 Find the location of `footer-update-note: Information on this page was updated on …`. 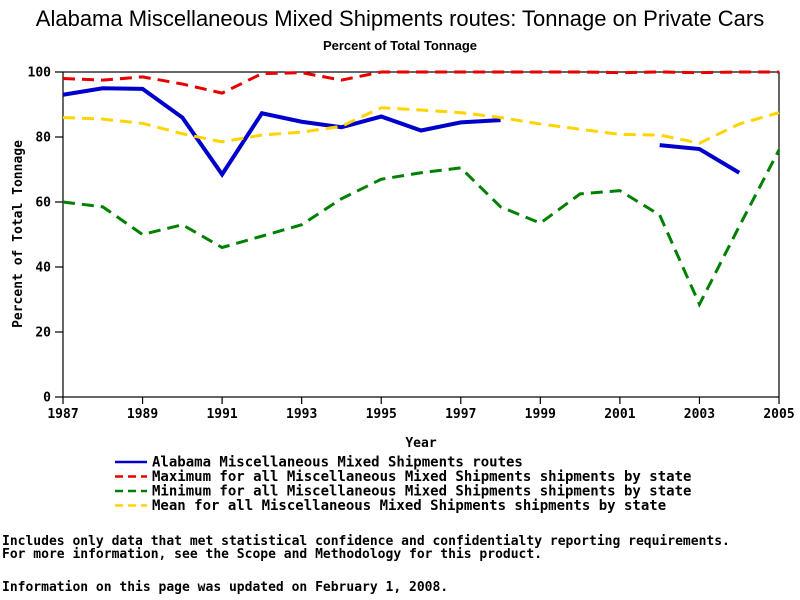

footer-update-note: Information on this page was updated on … is located at coordinates (225, 587).